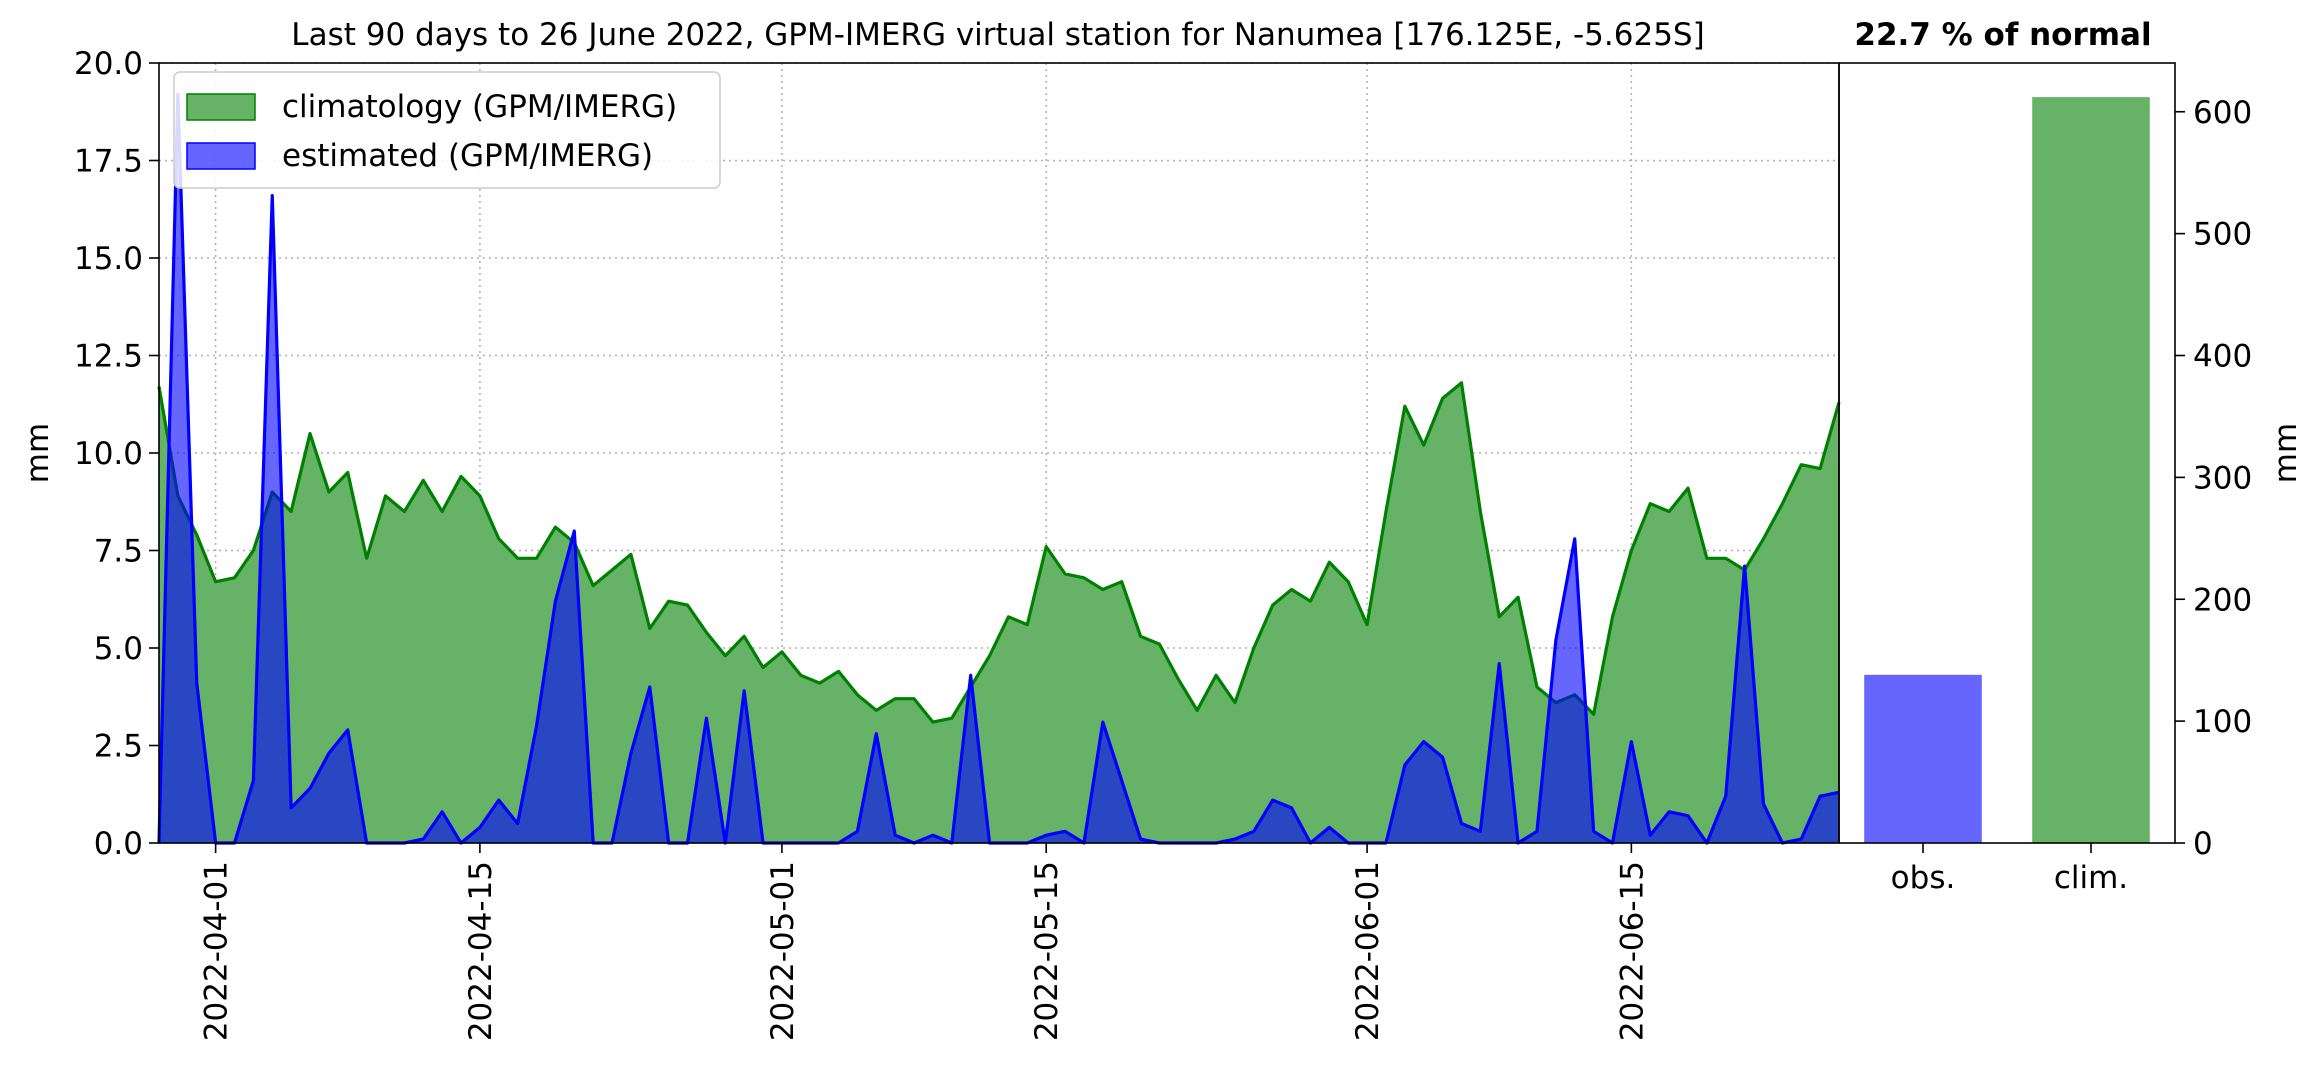  I want to click on main-y-tick-label: 12.5, so click(108, 357).